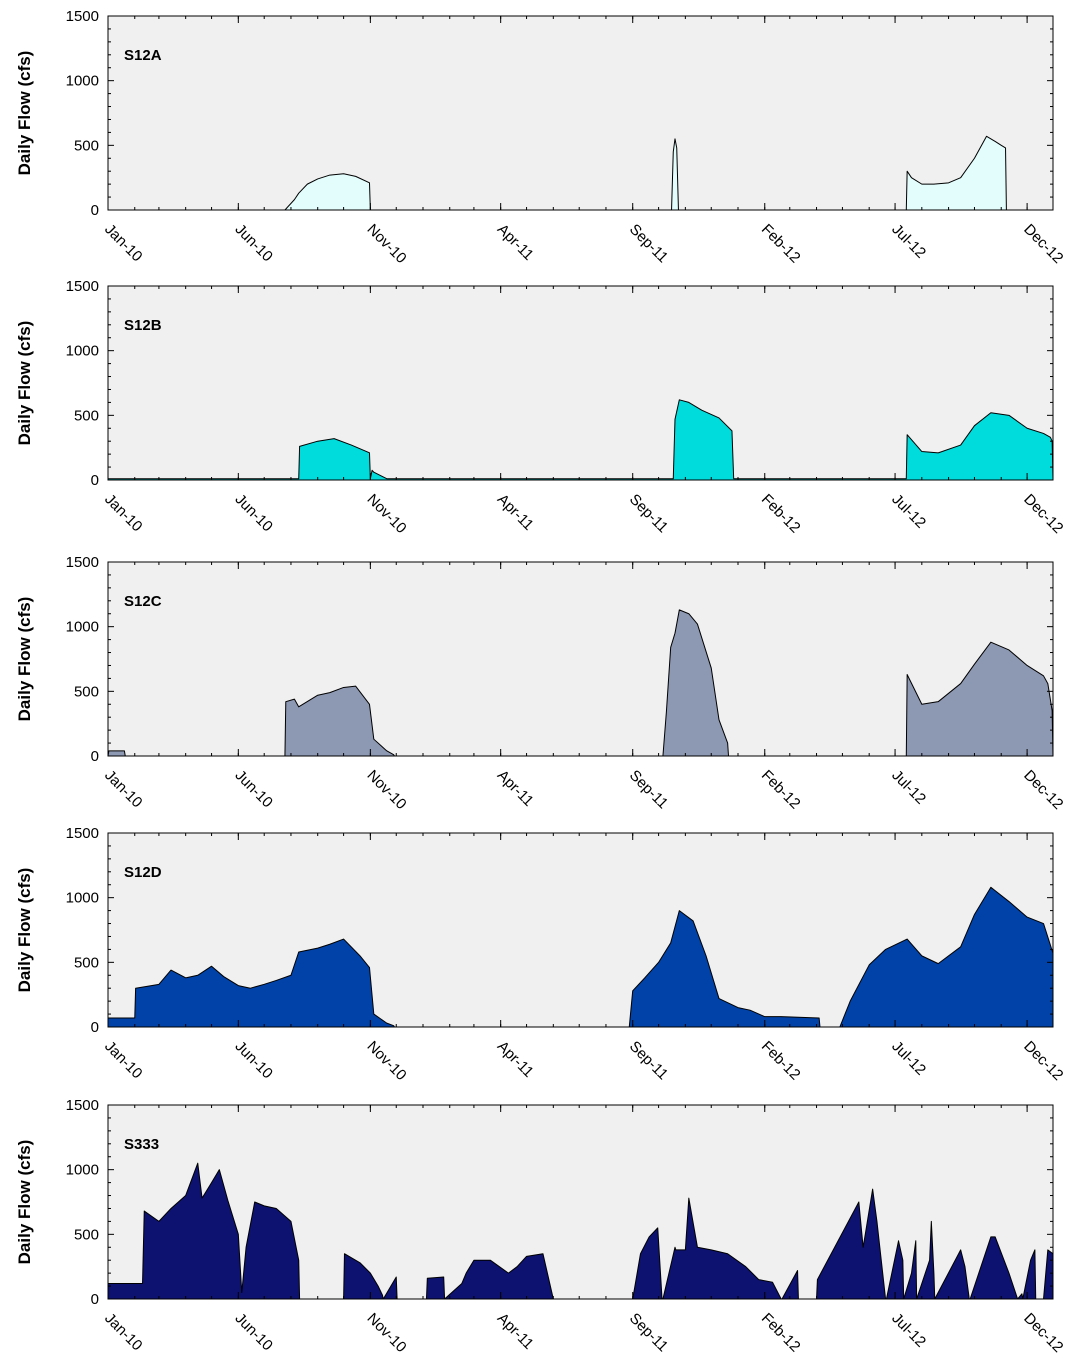 This screenshot has width=1077, height=1369. I want to click on panel-station-label: S12B, so click(143, 325).